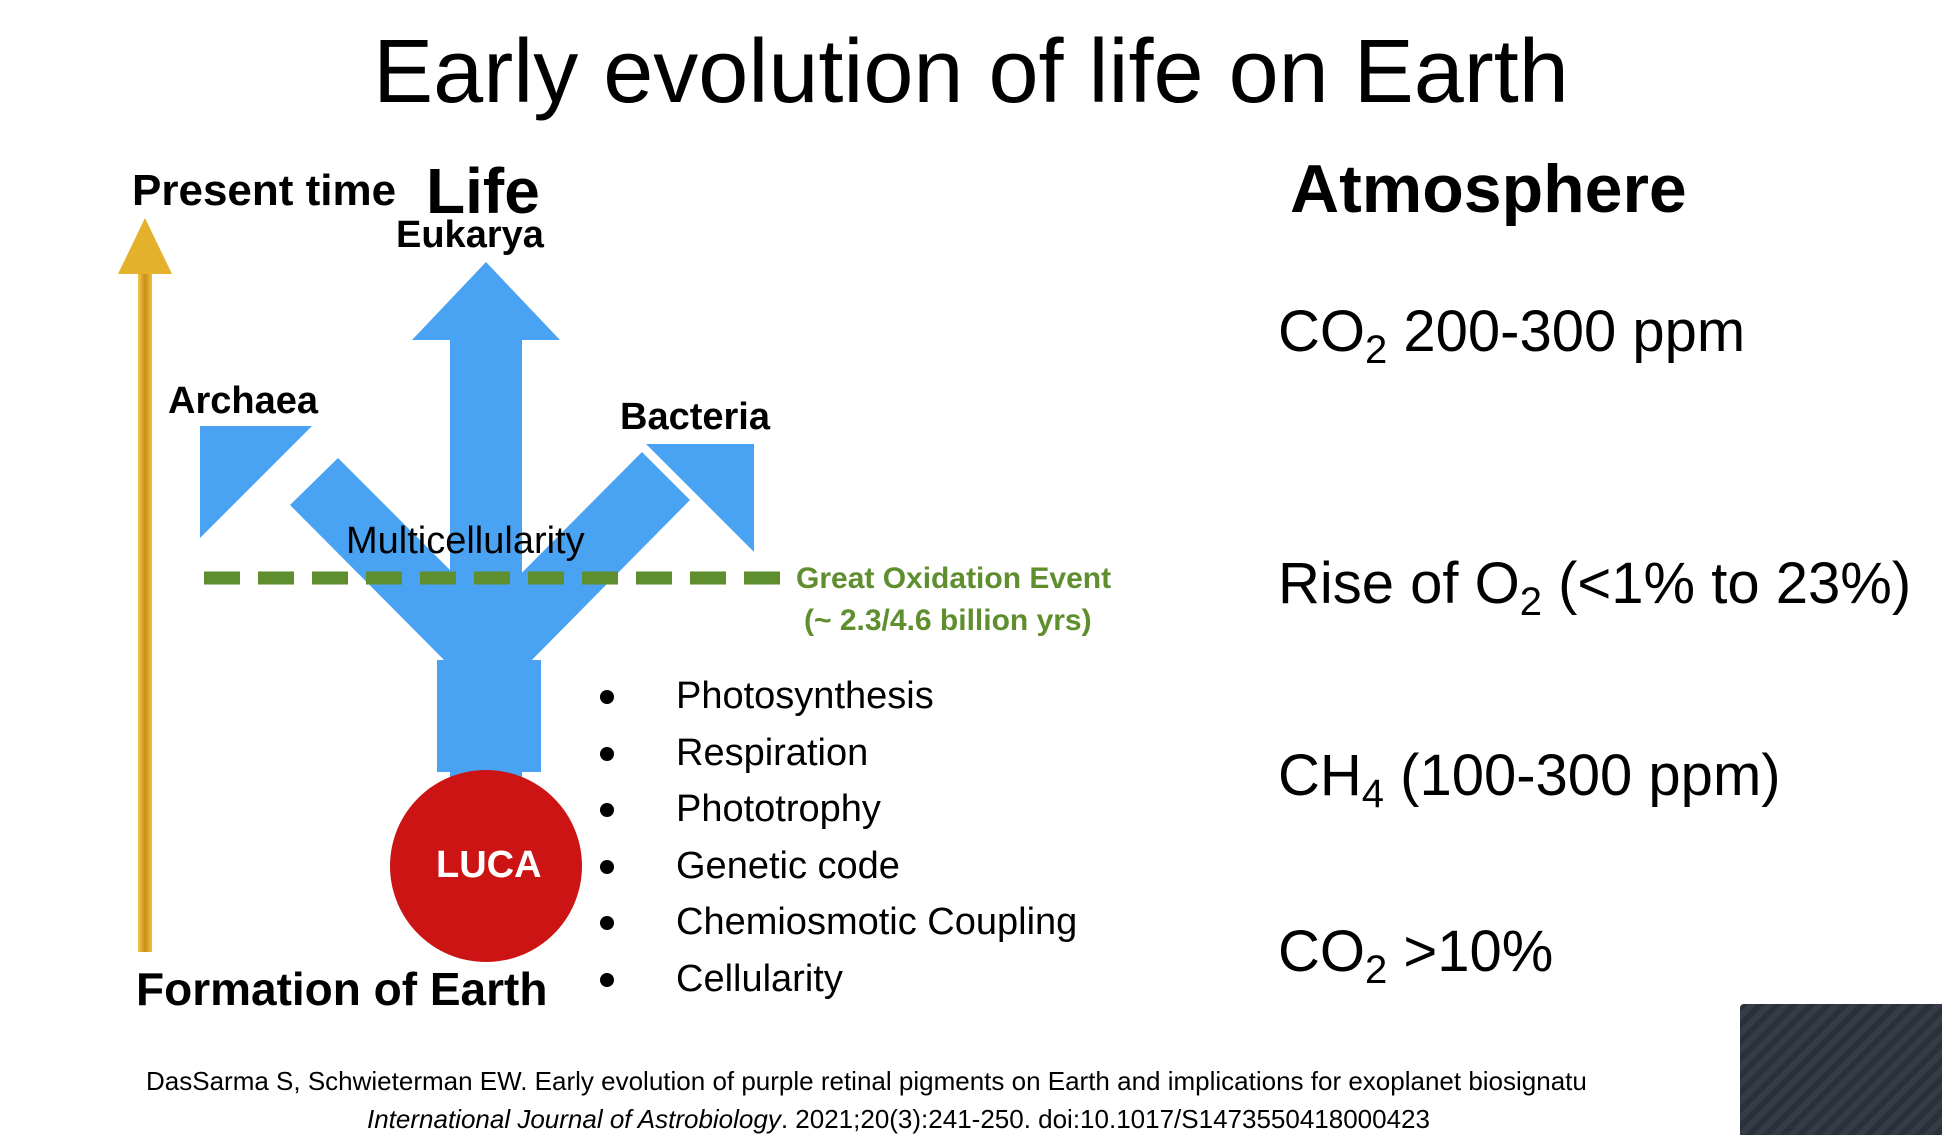 The height and width of the screenshot is (1135, 1942). What do you see at coordinates (470, 235) in the screenshot?
I see `eukarya-label: Eukarya` at bounding box center [470, 235].